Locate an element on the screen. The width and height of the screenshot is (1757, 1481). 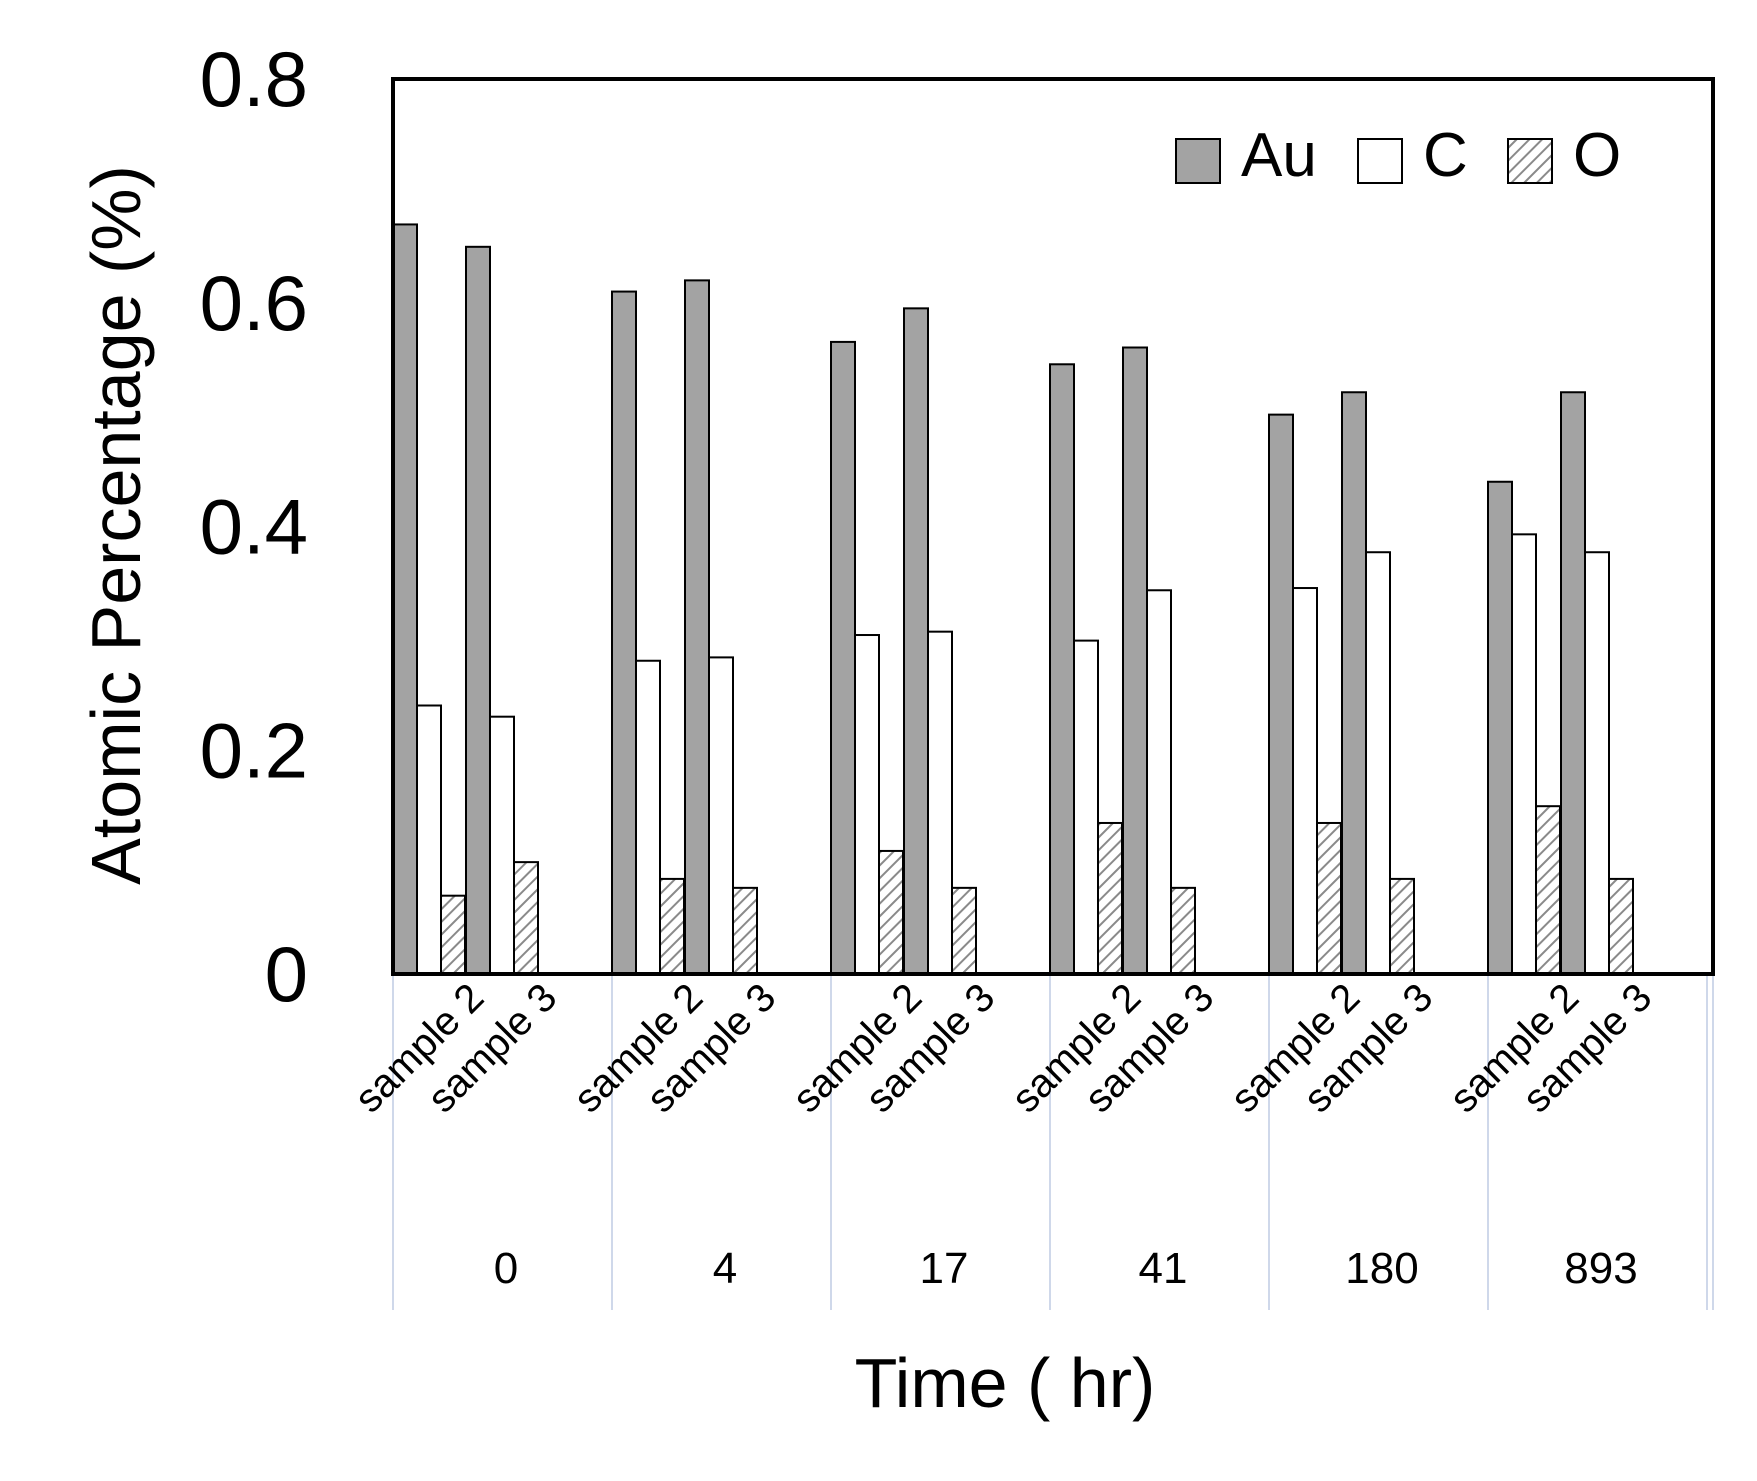
legend-swatch-o is located at coordinates (1530, 161).